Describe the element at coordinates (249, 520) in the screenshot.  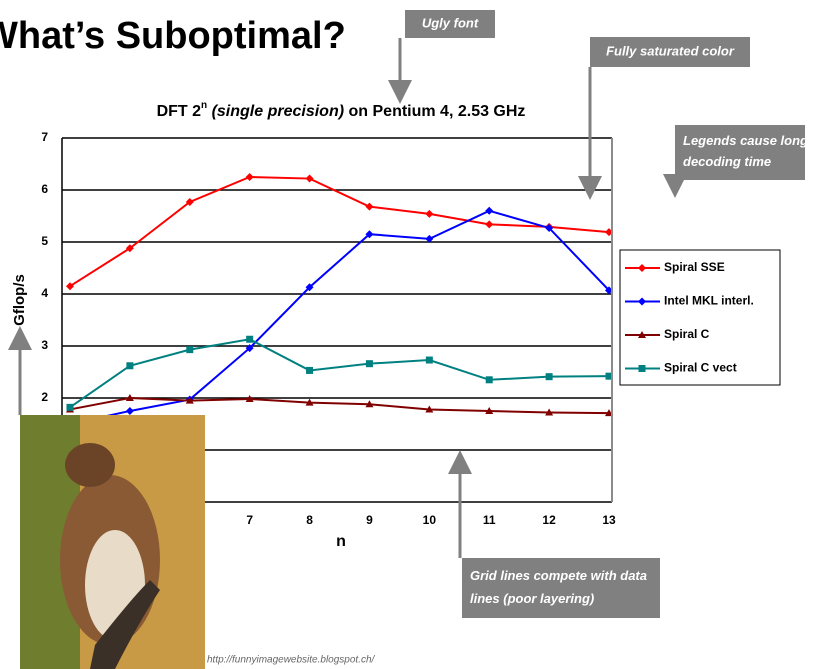
I see `x-tick-label: 7` at that location.